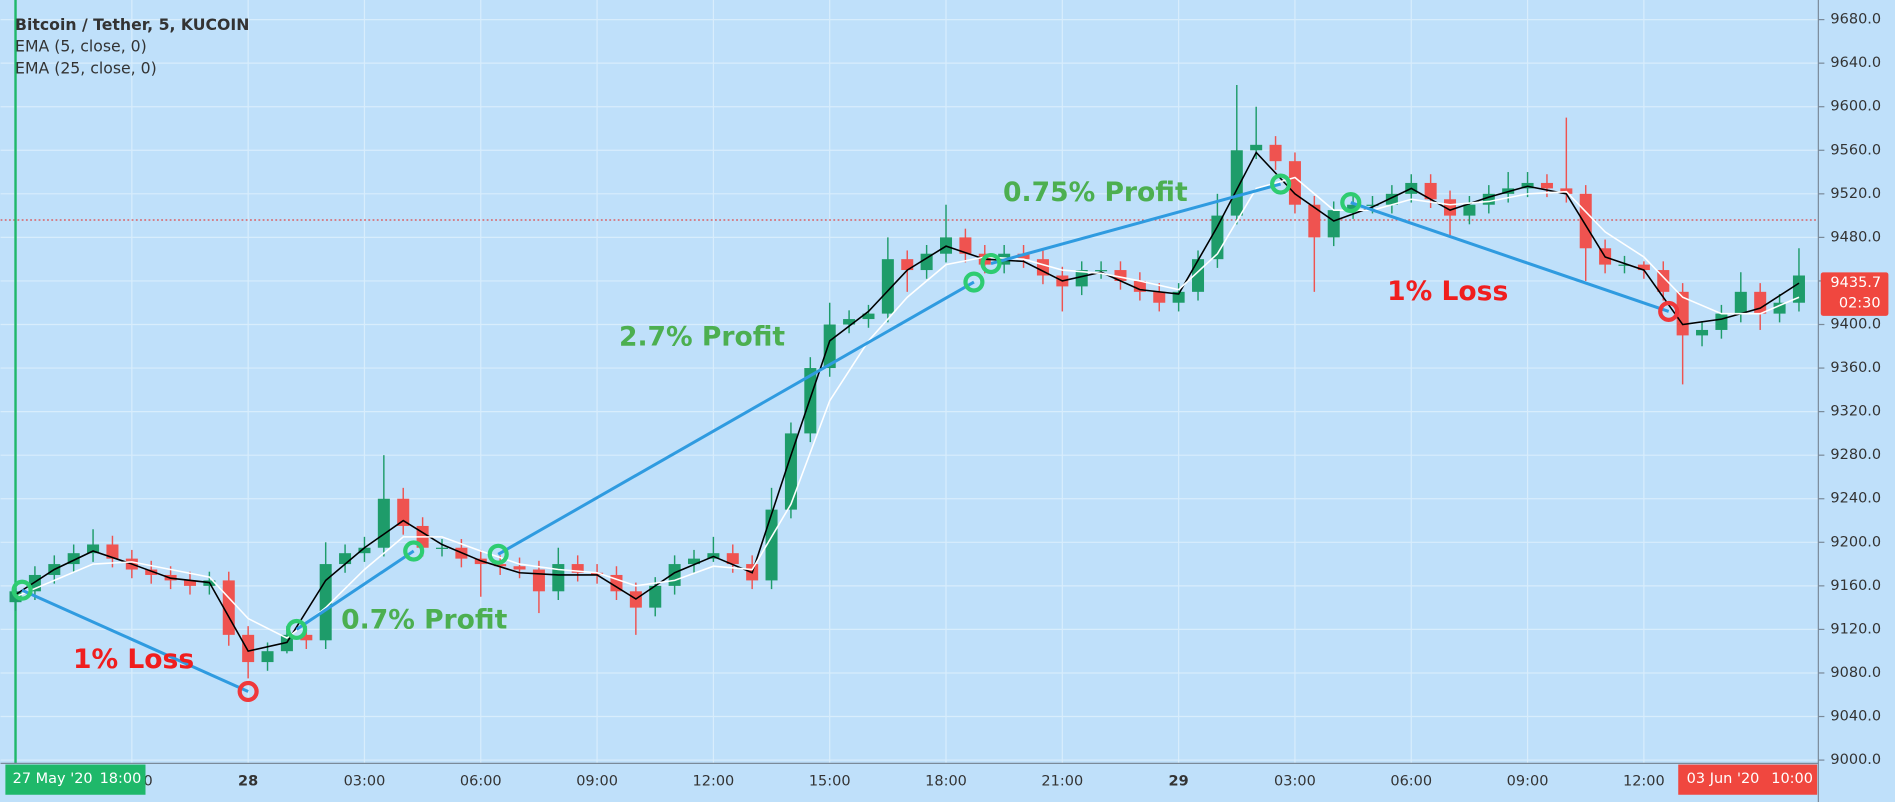 The image size is (1895, 802). I want to click on y-tick-label: 9360.0, so click(1855, 368).